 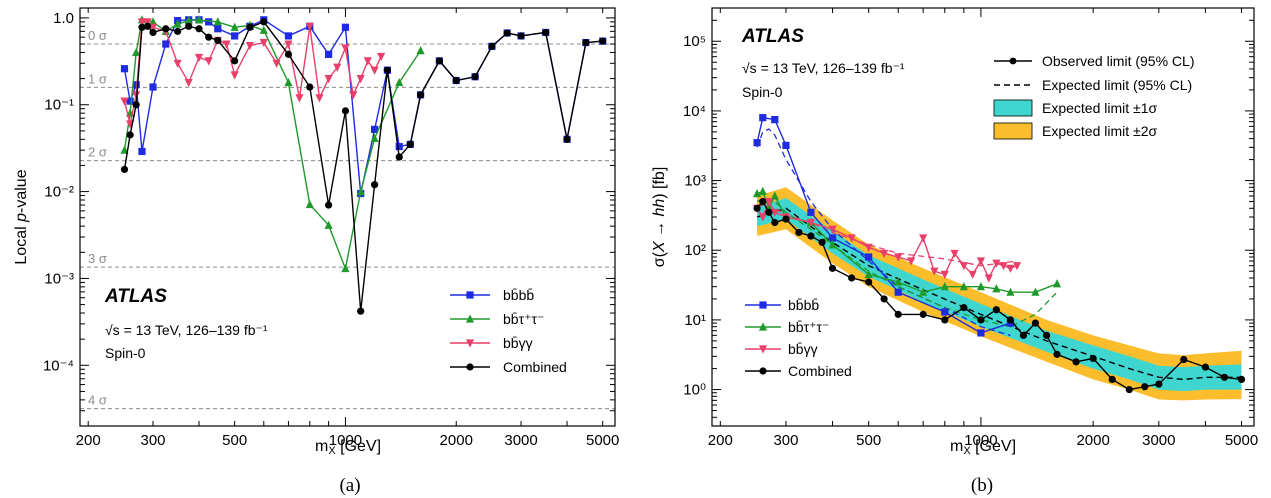 I want to click on panel-label-b: (b), so click(x=982, y=485).